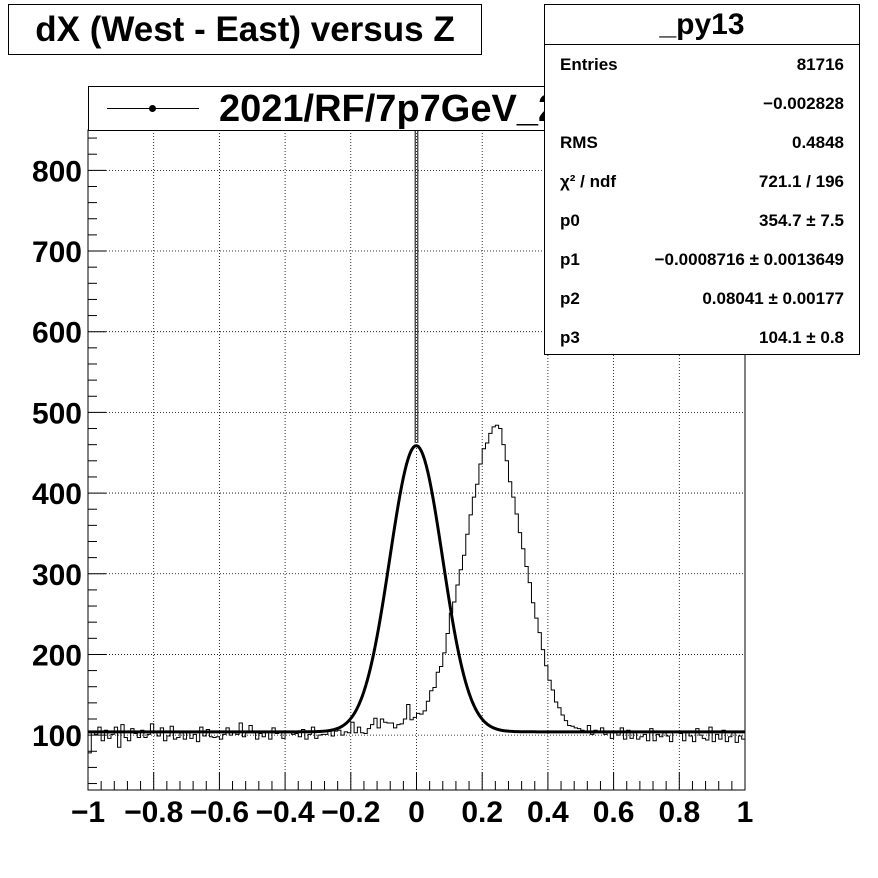  What do you see at coordinates (57, 413) in the screenshot?
I see `y-tick-label: 500` at bounding box center [57, 413].